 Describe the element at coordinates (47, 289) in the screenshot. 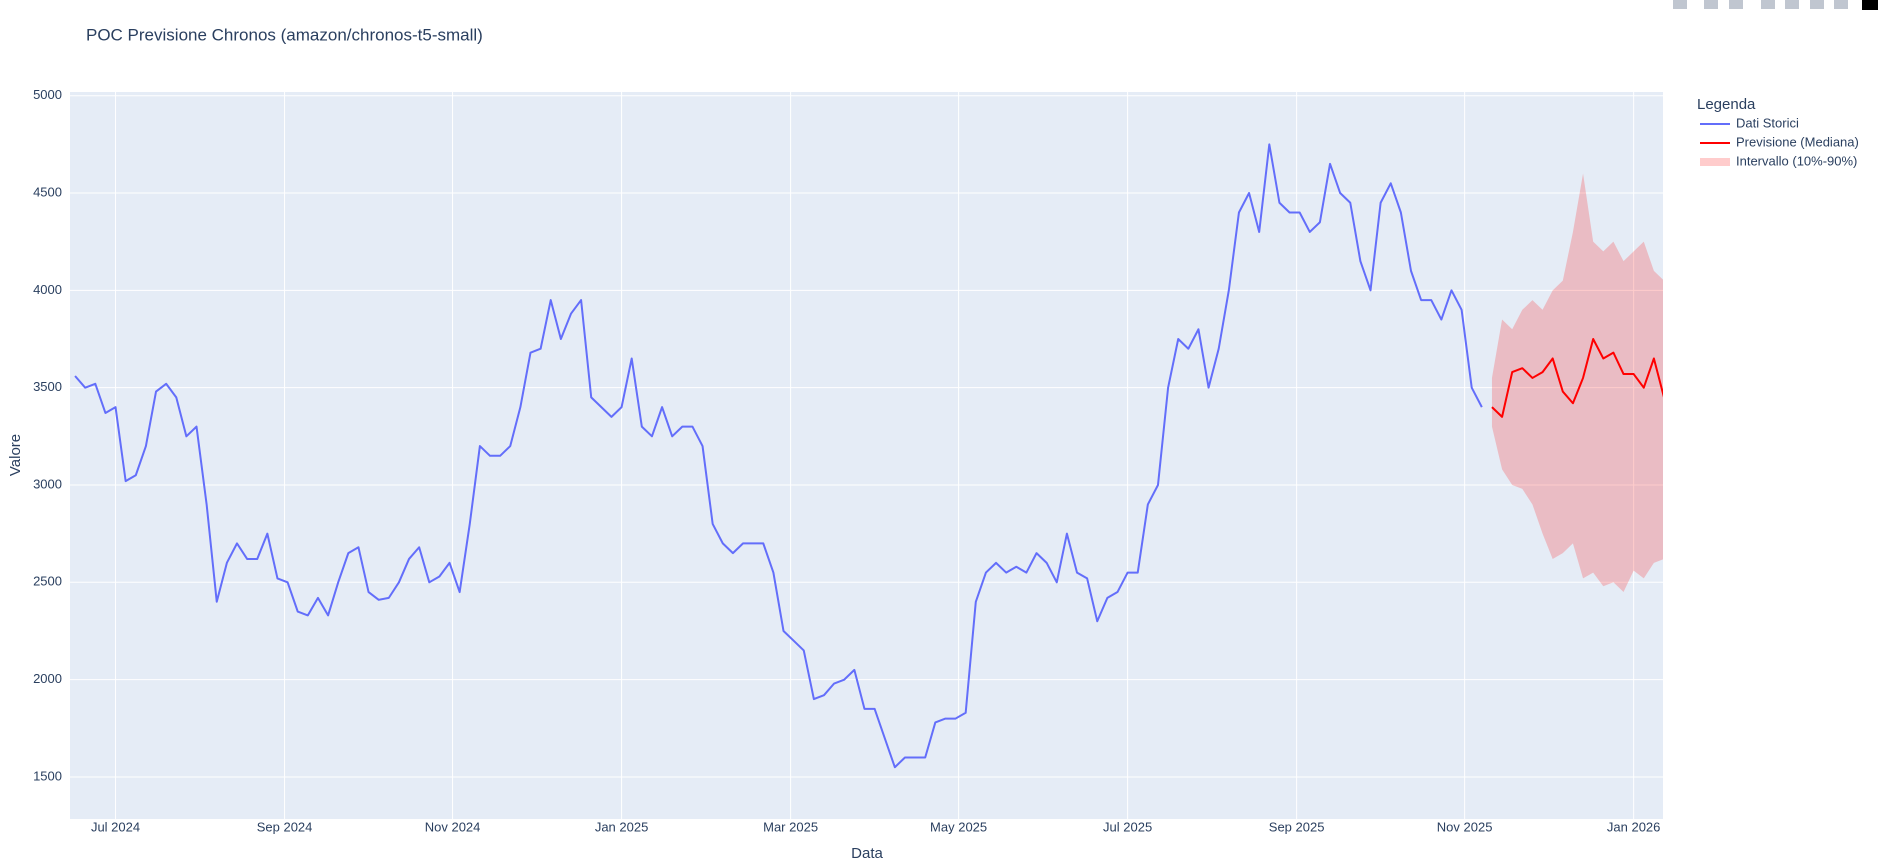

I see `y-tick-label: 4000` at that location.